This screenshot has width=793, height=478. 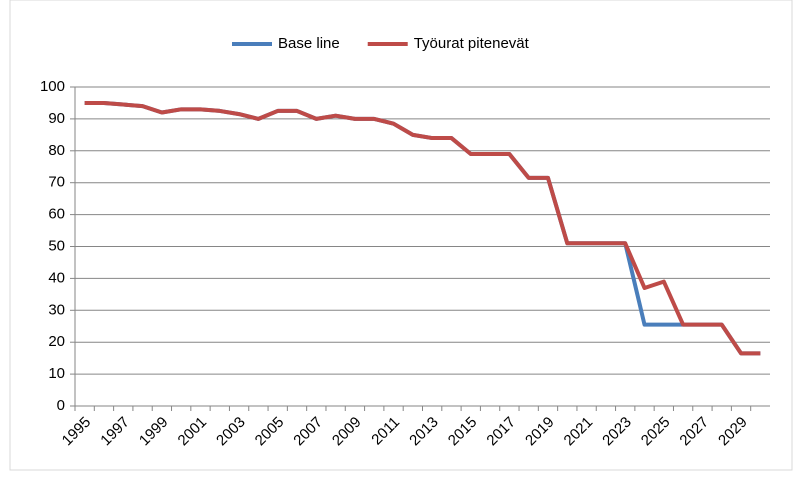 What do you see at coordinates (56, 277) in the screenshot?
I see `y-tick-label: 40` at bounding box center [56, 277].